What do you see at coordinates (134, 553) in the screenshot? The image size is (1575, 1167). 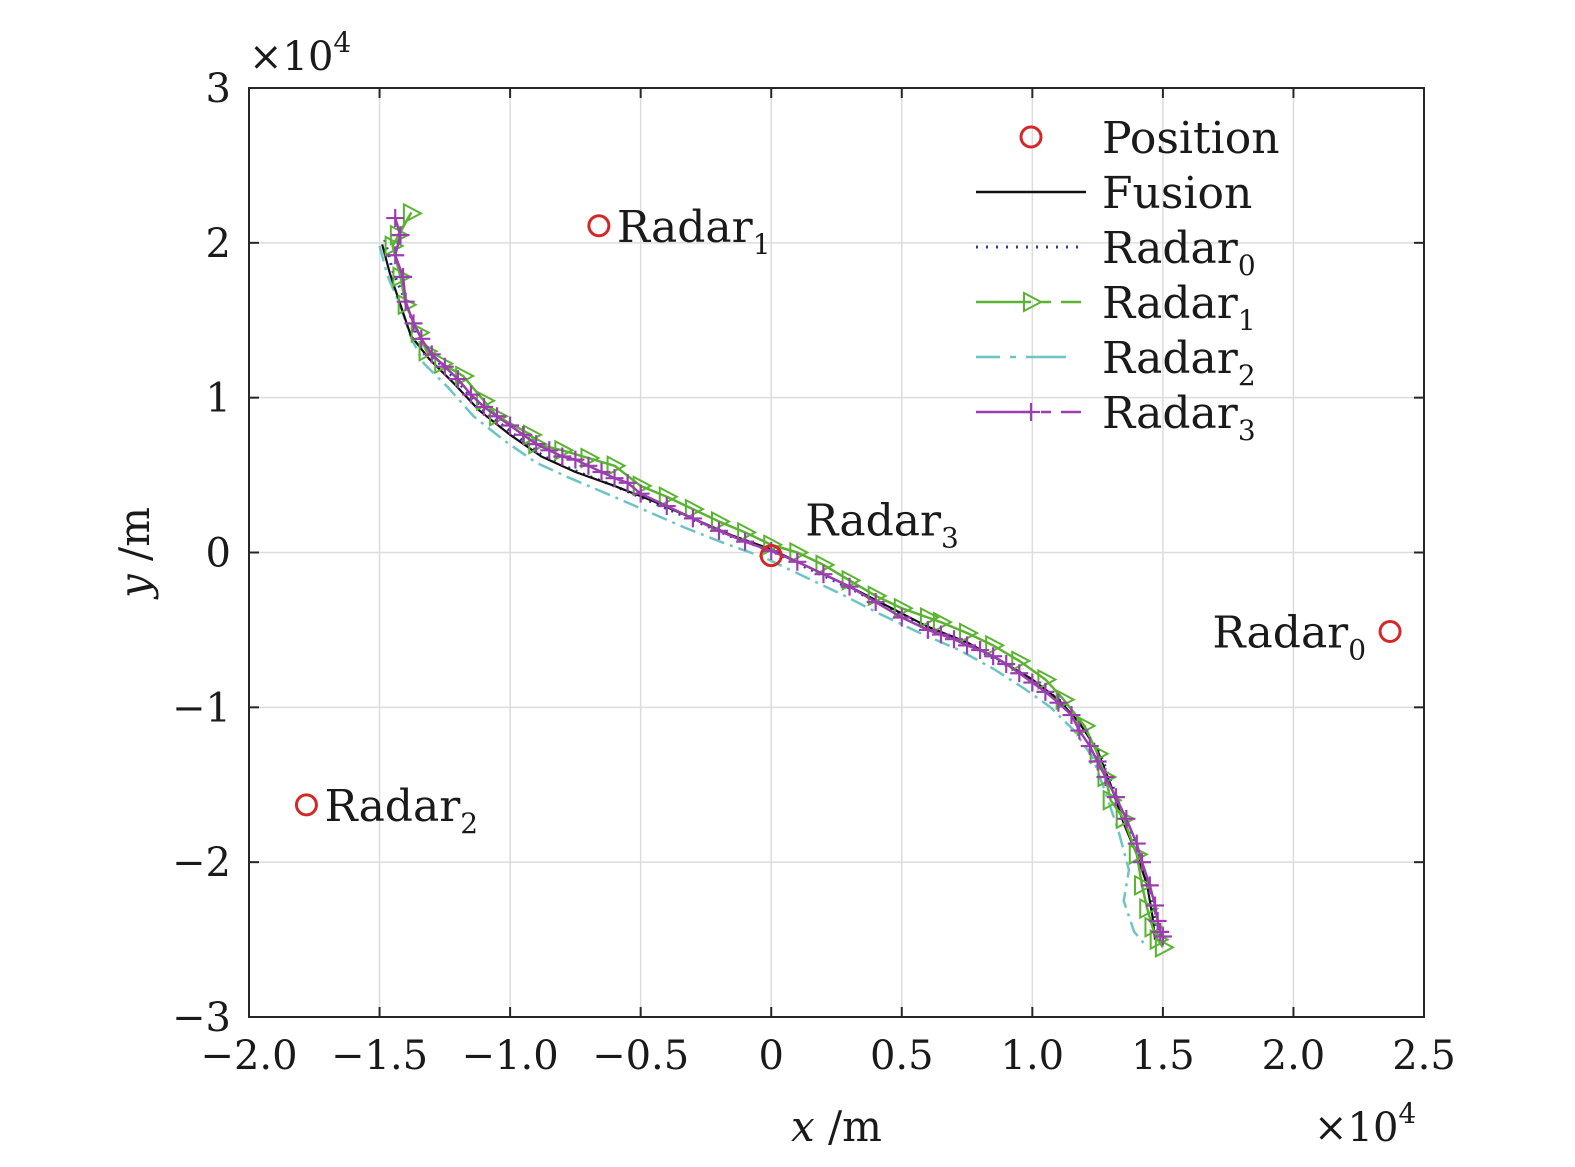 I see `y-axis-title: y /m` at bounding box center [134, 553].